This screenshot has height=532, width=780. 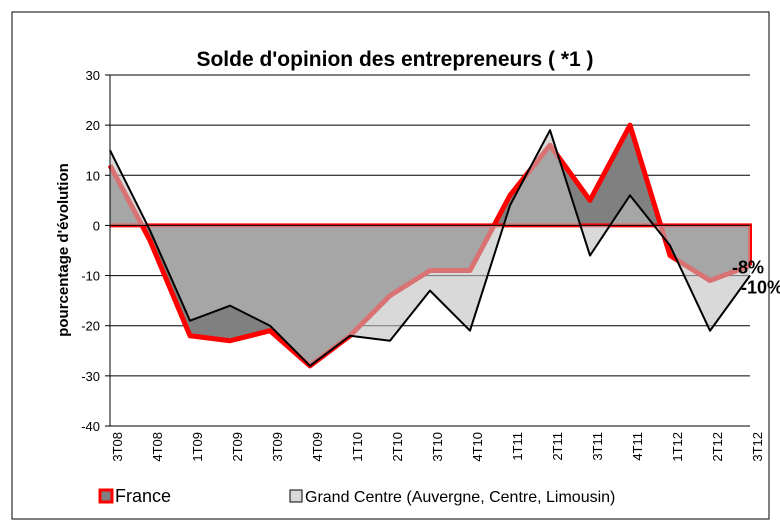 I want to click on x-tick-label: 3T09, so click(x=277, y=447).